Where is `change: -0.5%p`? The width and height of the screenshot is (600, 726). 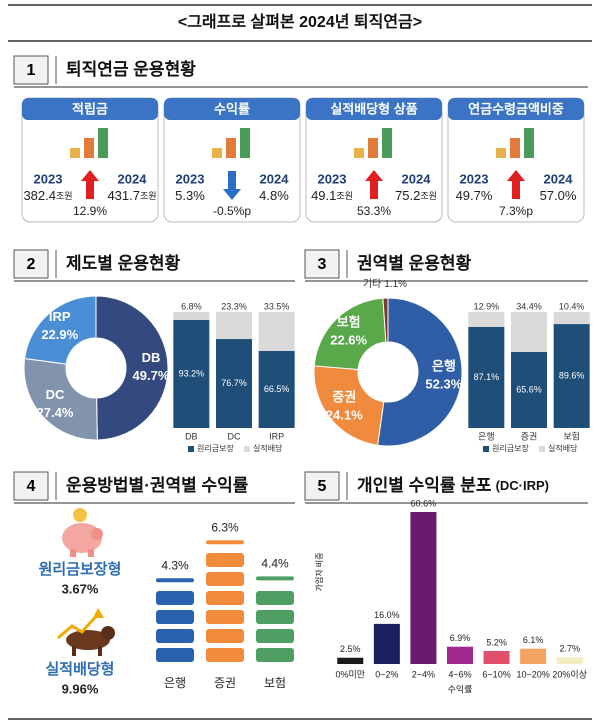
change: -0.5%p is located at coordinates (232, 211).